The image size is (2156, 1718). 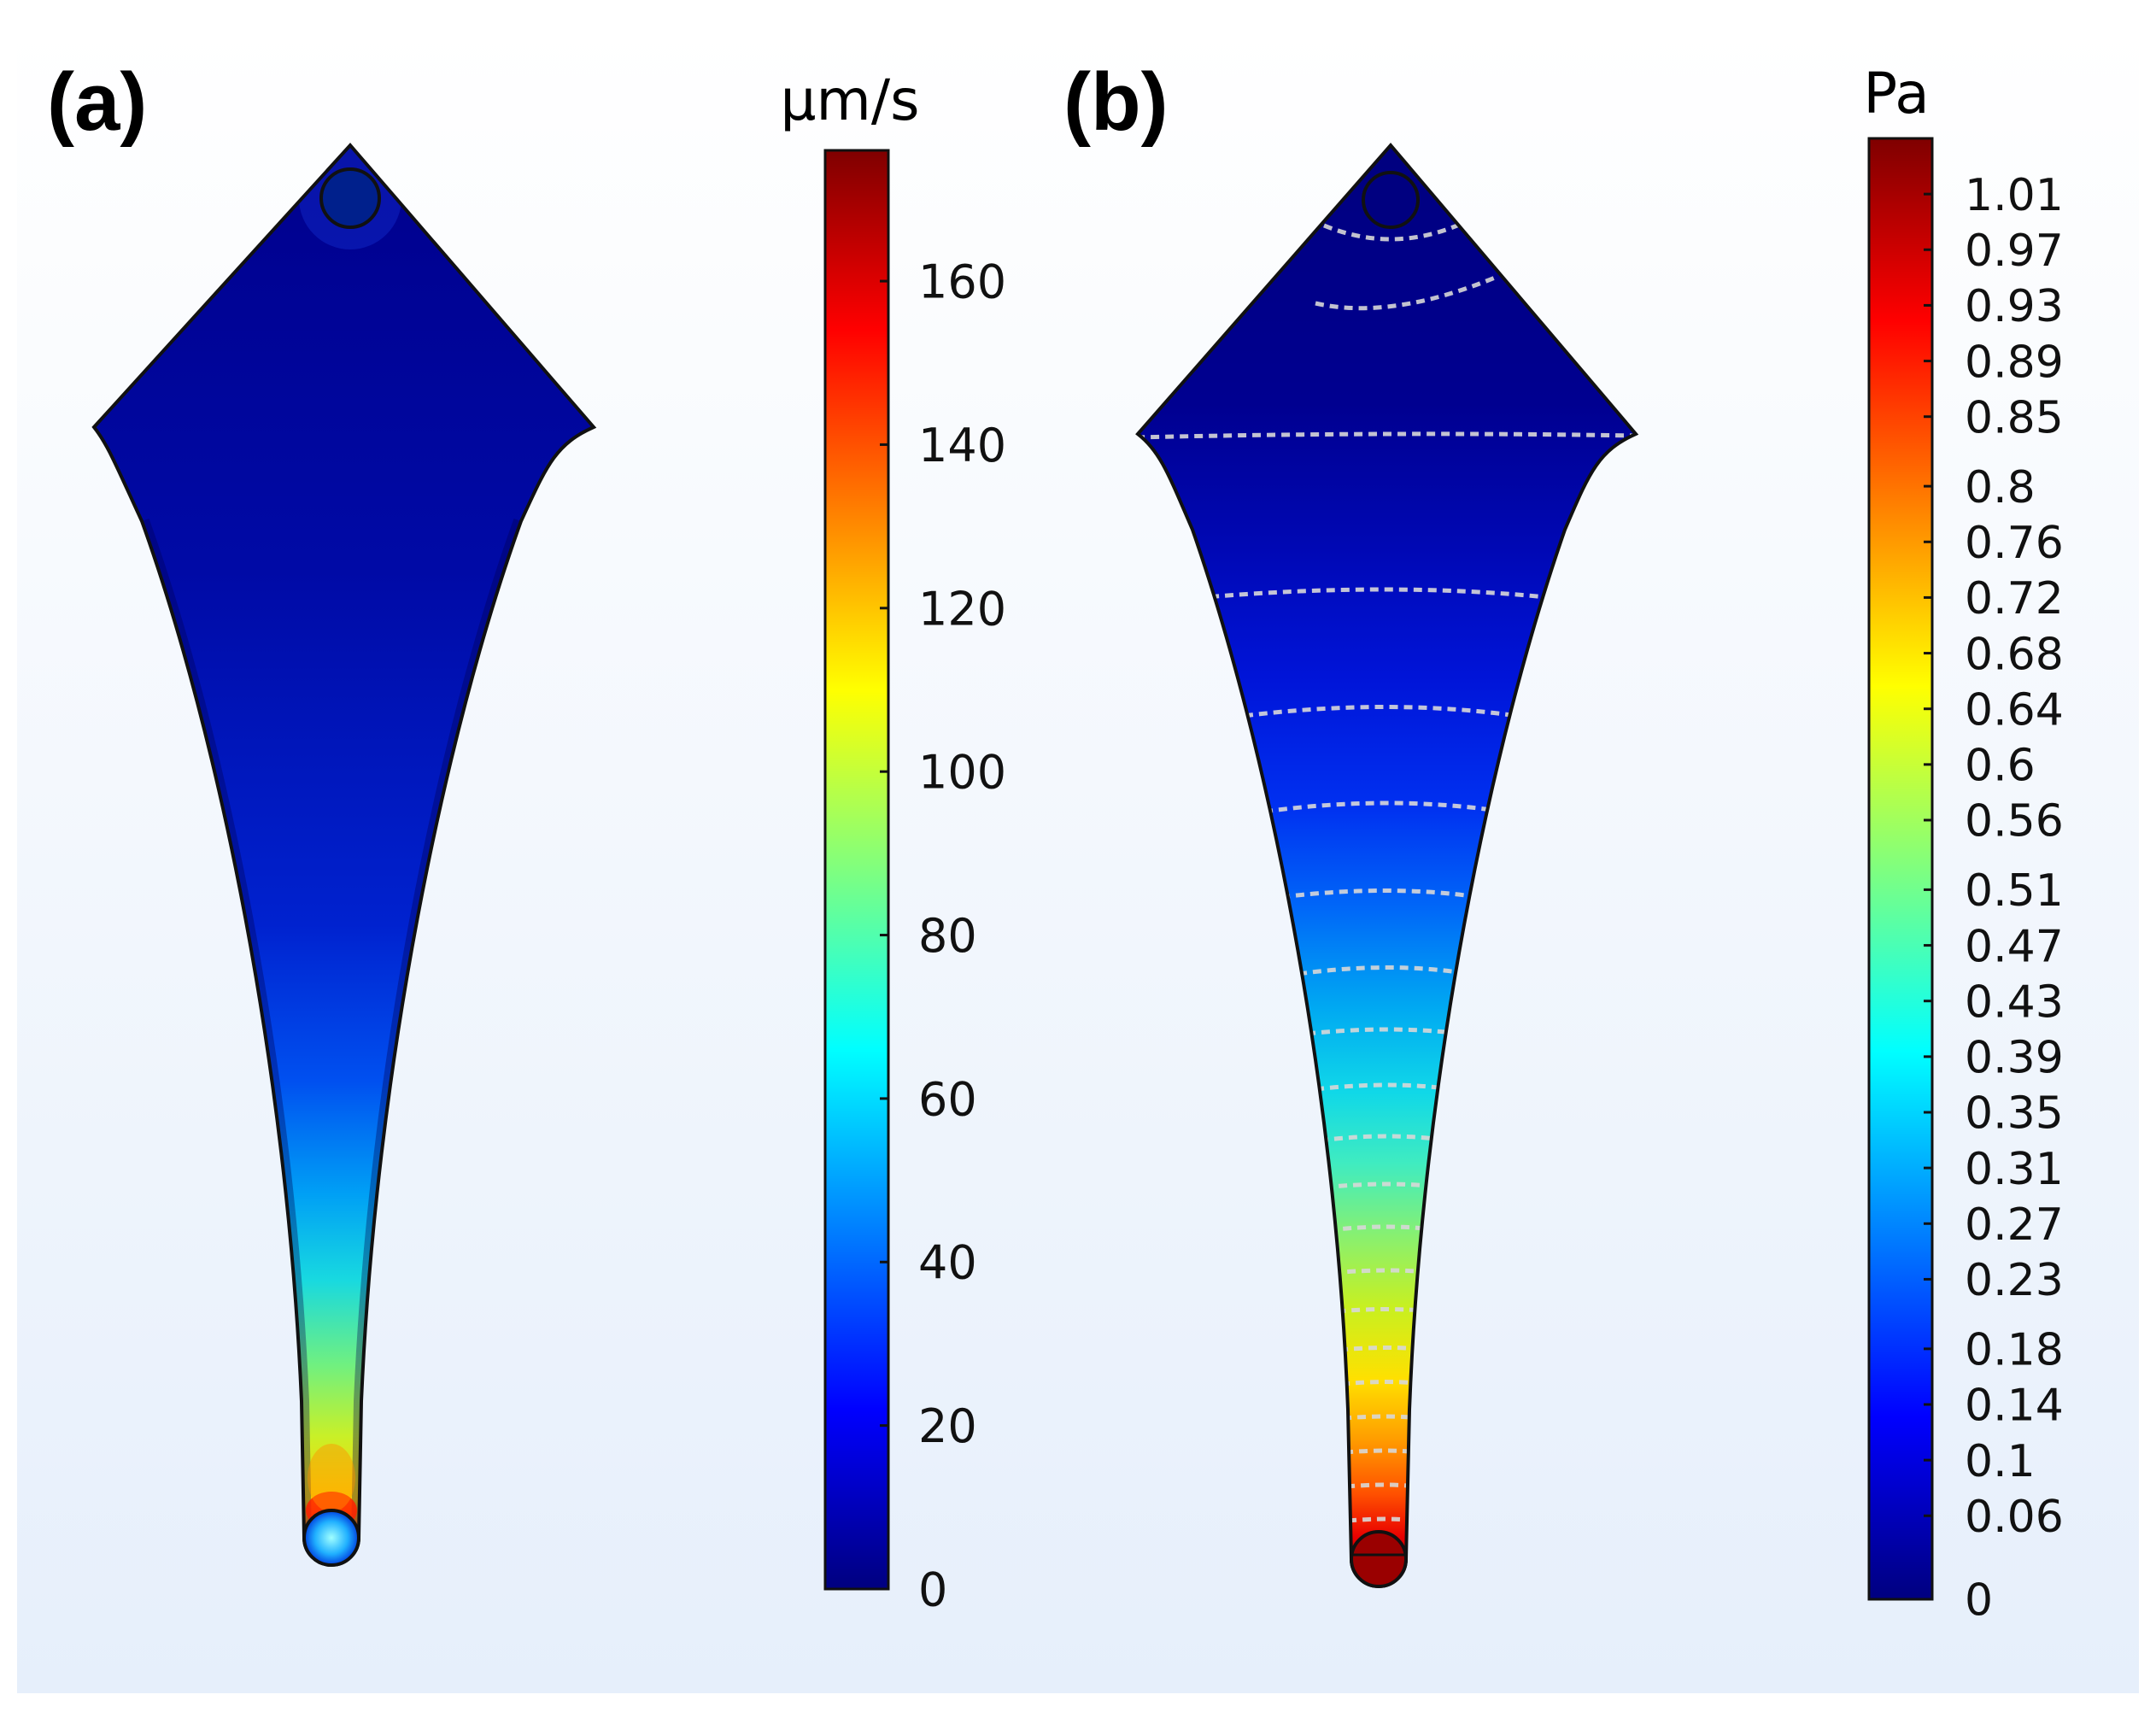 What do you see at coordinates (962, 773) in the screenshot?
I see `colorbar-a-tick-label: 100` at bounding box center [962, 773].